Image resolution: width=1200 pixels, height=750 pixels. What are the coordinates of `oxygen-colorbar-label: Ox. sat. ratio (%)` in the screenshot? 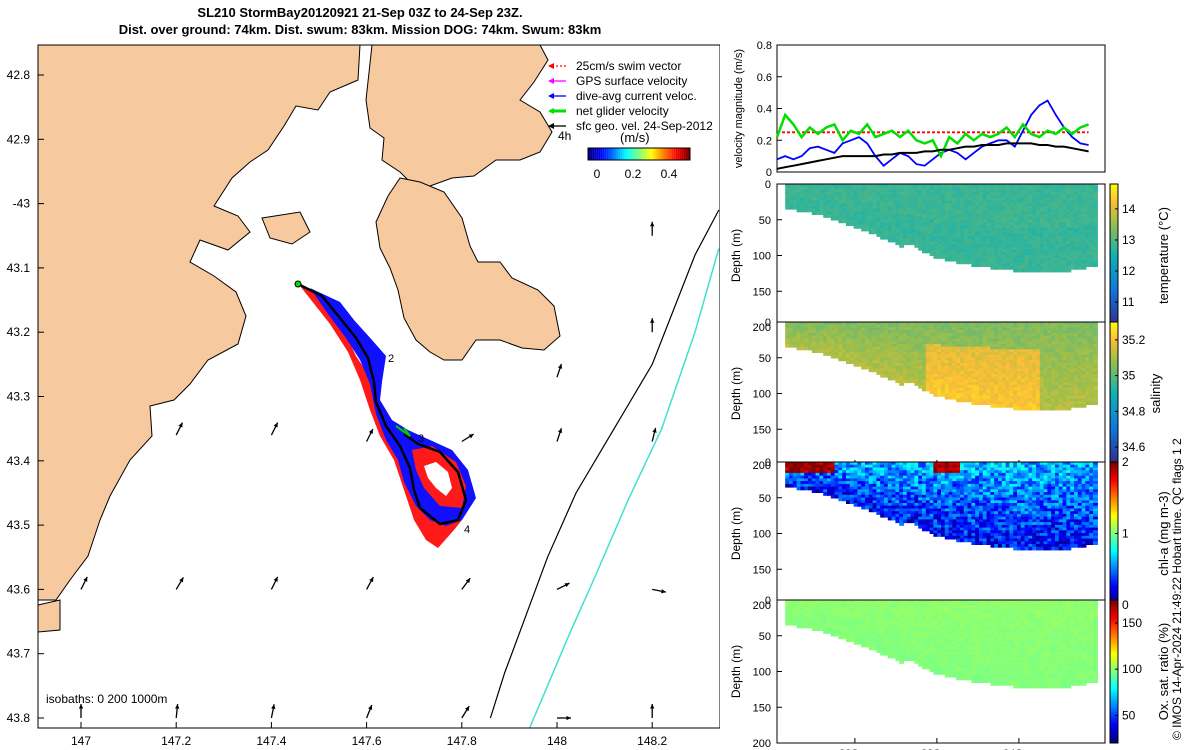 It's located at (1163, 672).